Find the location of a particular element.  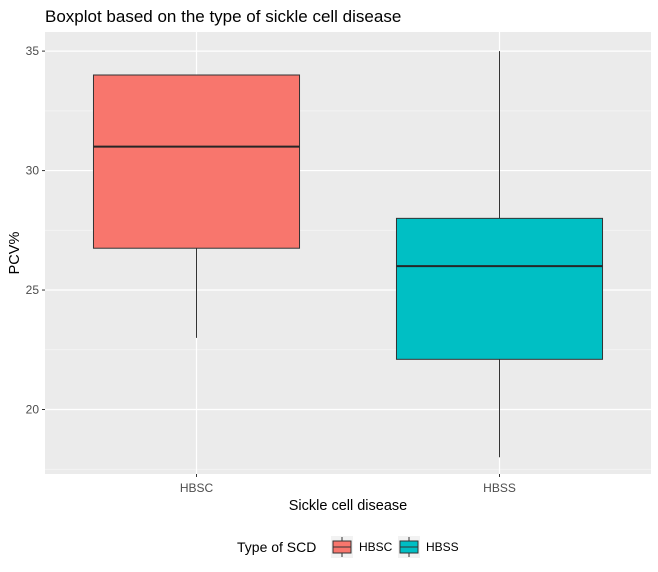

legend: Type of SCD HBSC HBSS is located at coordinates (348, 547).